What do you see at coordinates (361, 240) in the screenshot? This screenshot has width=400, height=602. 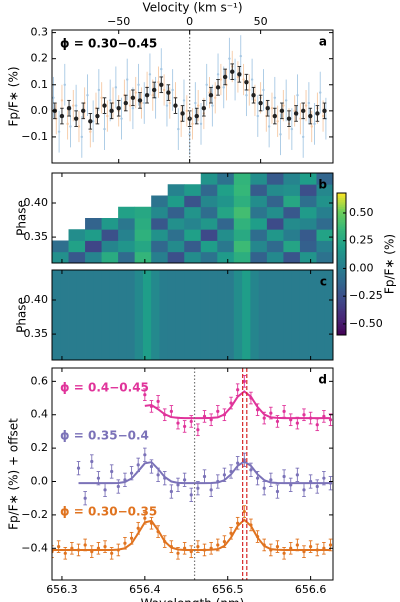 I see `colorbar-tick-label: 0.25` at bounding box center [361, 240].